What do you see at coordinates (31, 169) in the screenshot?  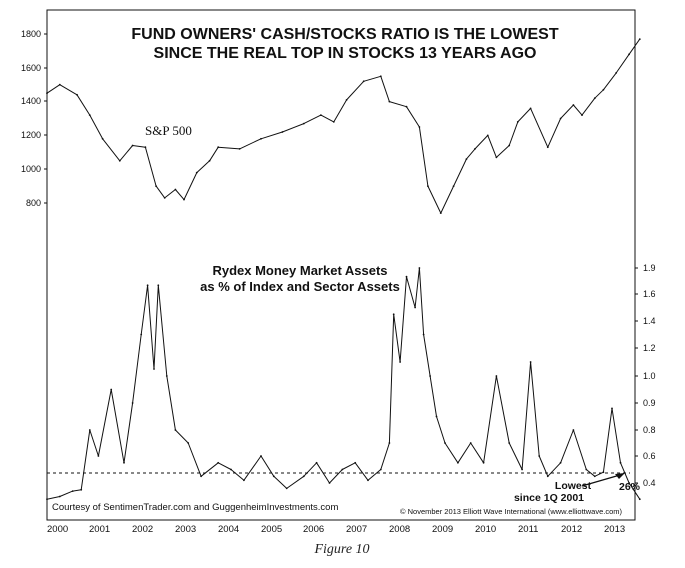 I see `left-tick-label: 1000` at bounding box center [31, 169].